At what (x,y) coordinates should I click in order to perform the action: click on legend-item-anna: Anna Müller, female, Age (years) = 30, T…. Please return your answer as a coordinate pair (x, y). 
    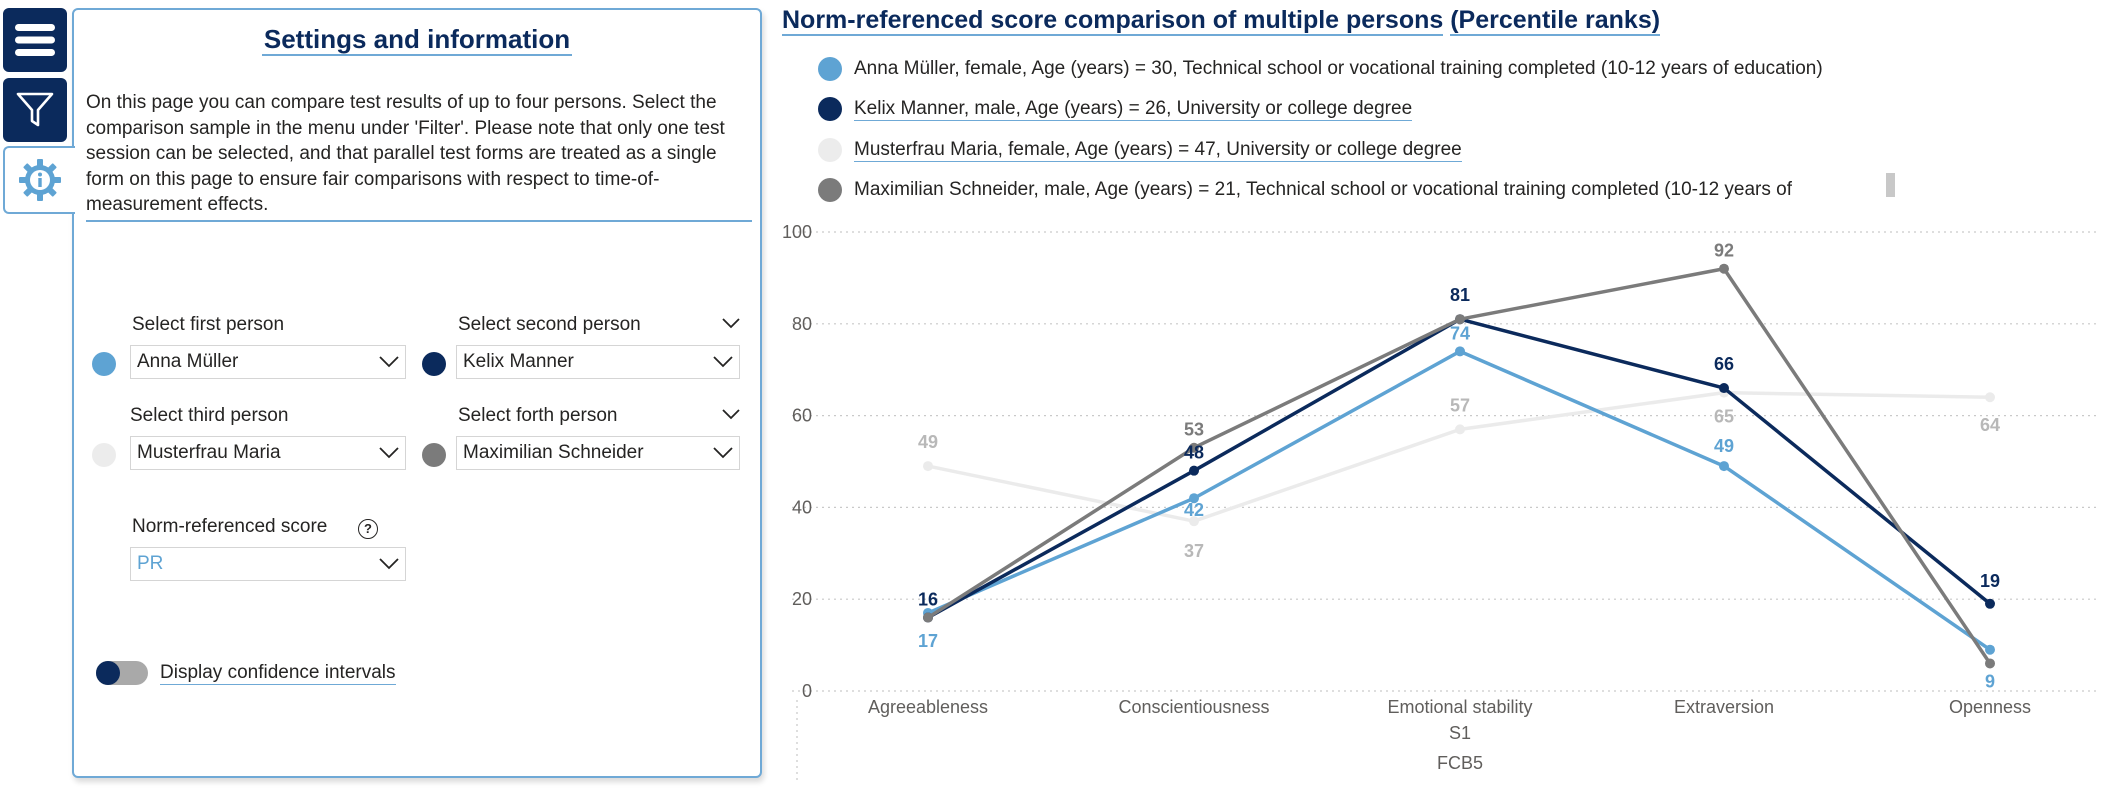
    Looking at the image, I should click on (1320, 69).